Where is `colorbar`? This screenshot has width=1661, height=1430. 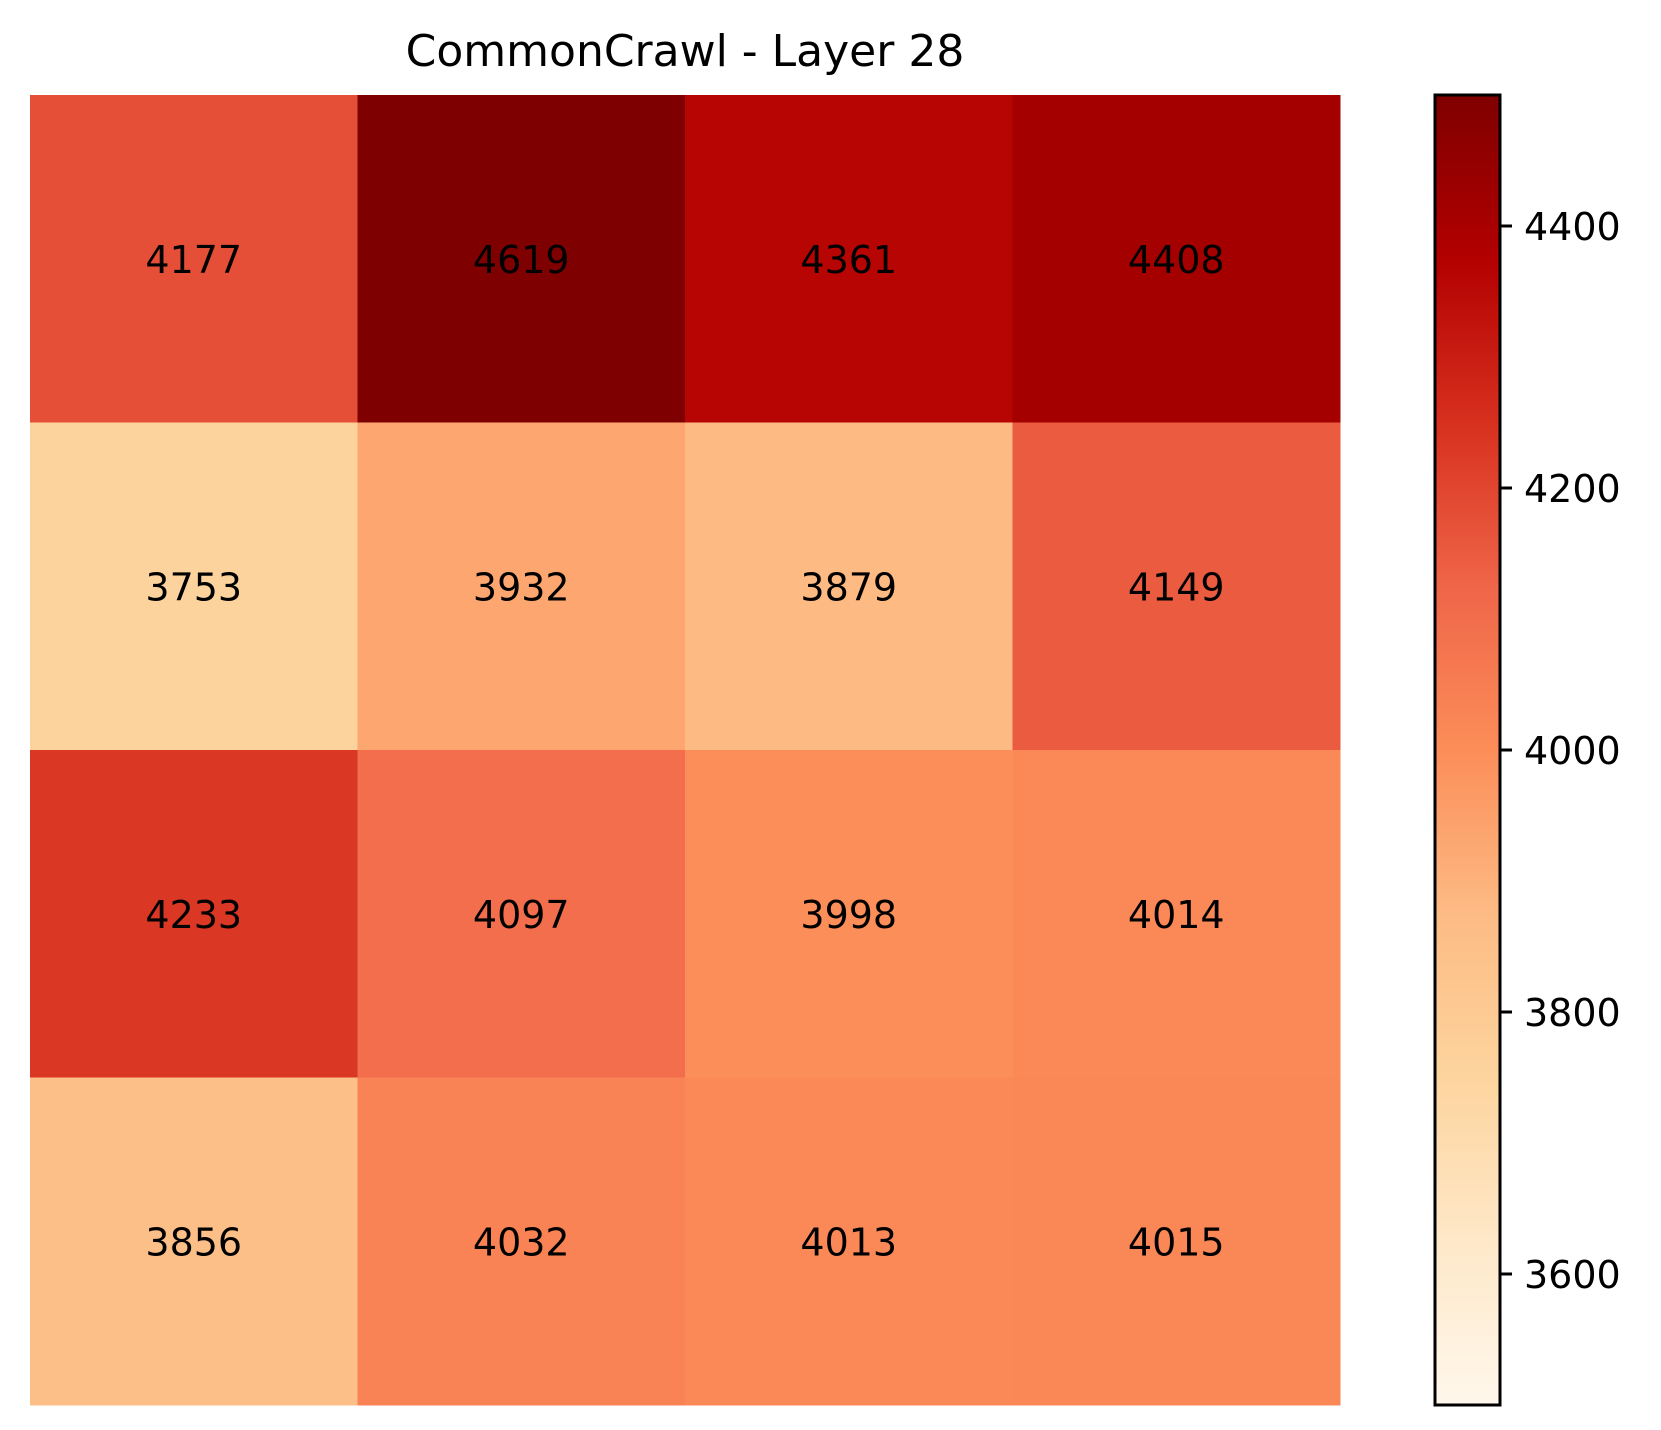 colorbar is located at coordinates (1467, 750).